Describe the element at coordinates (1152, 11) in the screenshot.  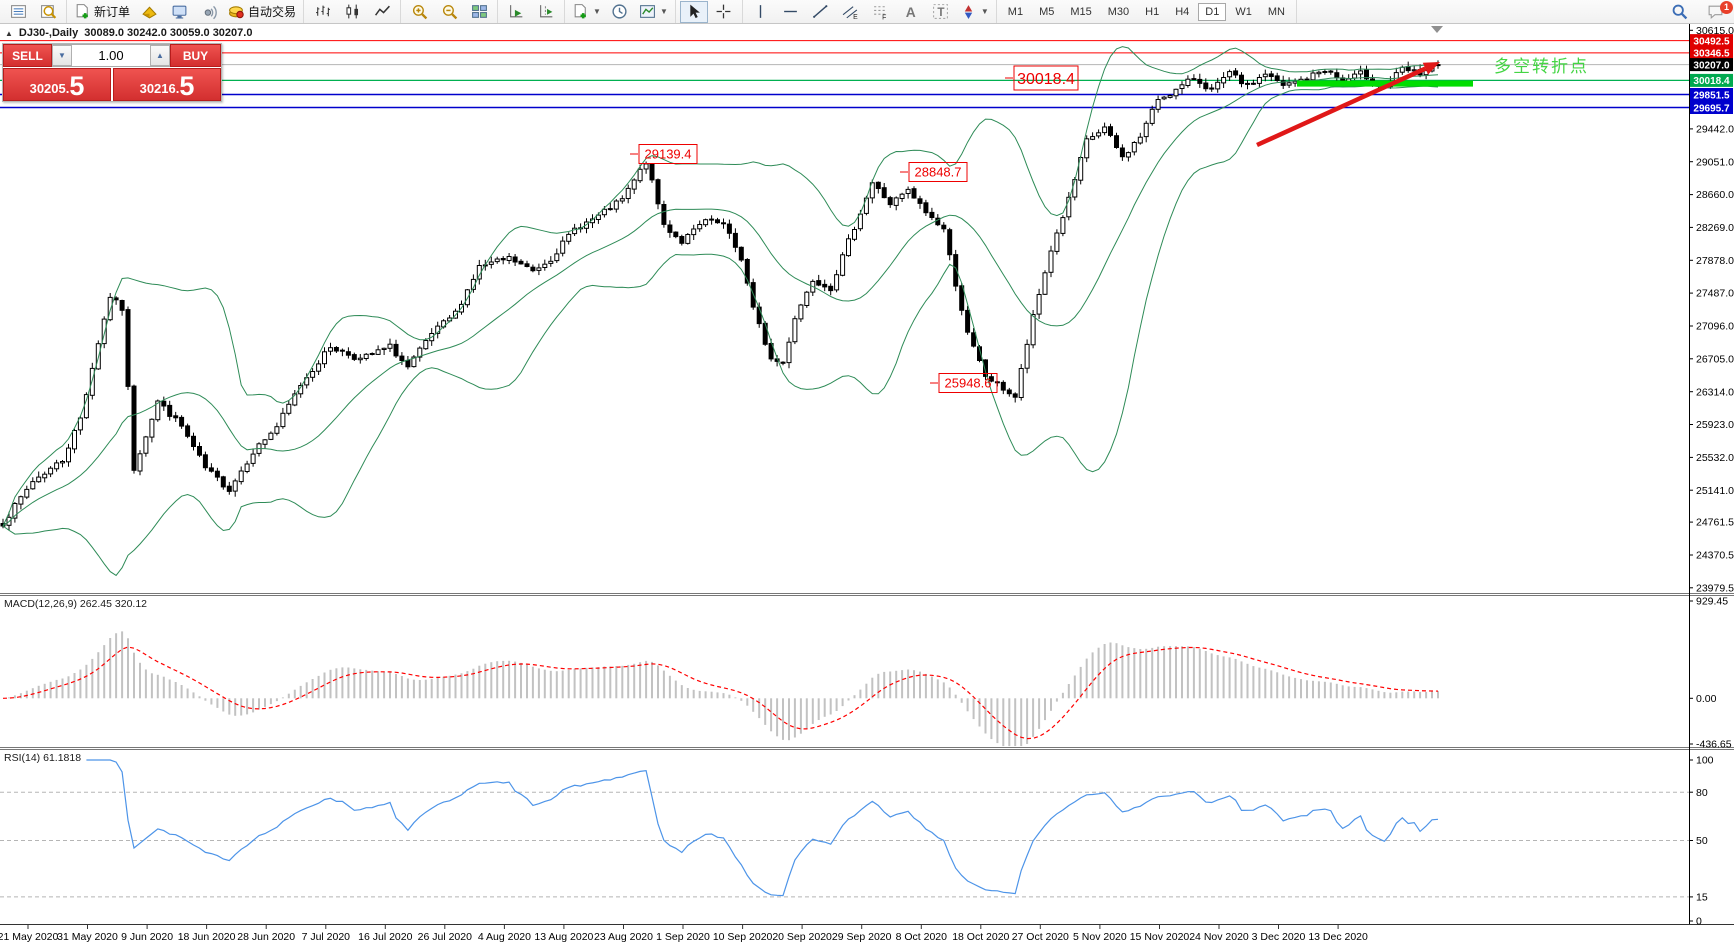
I see `timeframe-h1: H1` at that location.